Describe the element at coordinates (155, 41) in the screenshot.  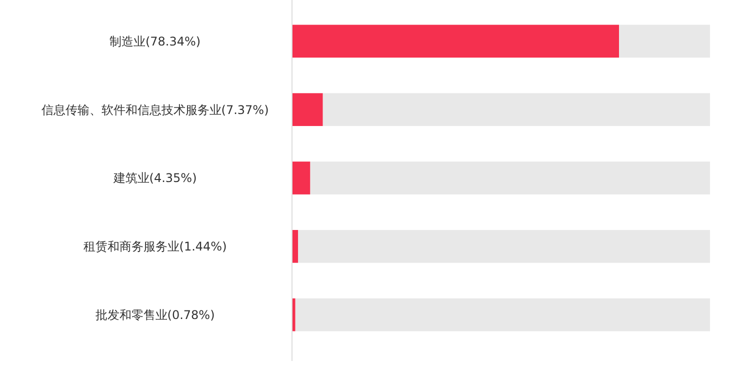
I see `y-tick-label: 制造业(78.34%)` at that location.